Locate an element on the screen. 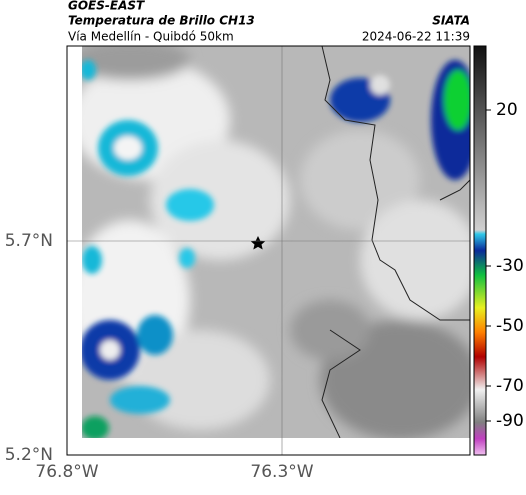  colorbar-ticks: 20 -30 -50 -70 -90 is located at coordinates (505, 265).